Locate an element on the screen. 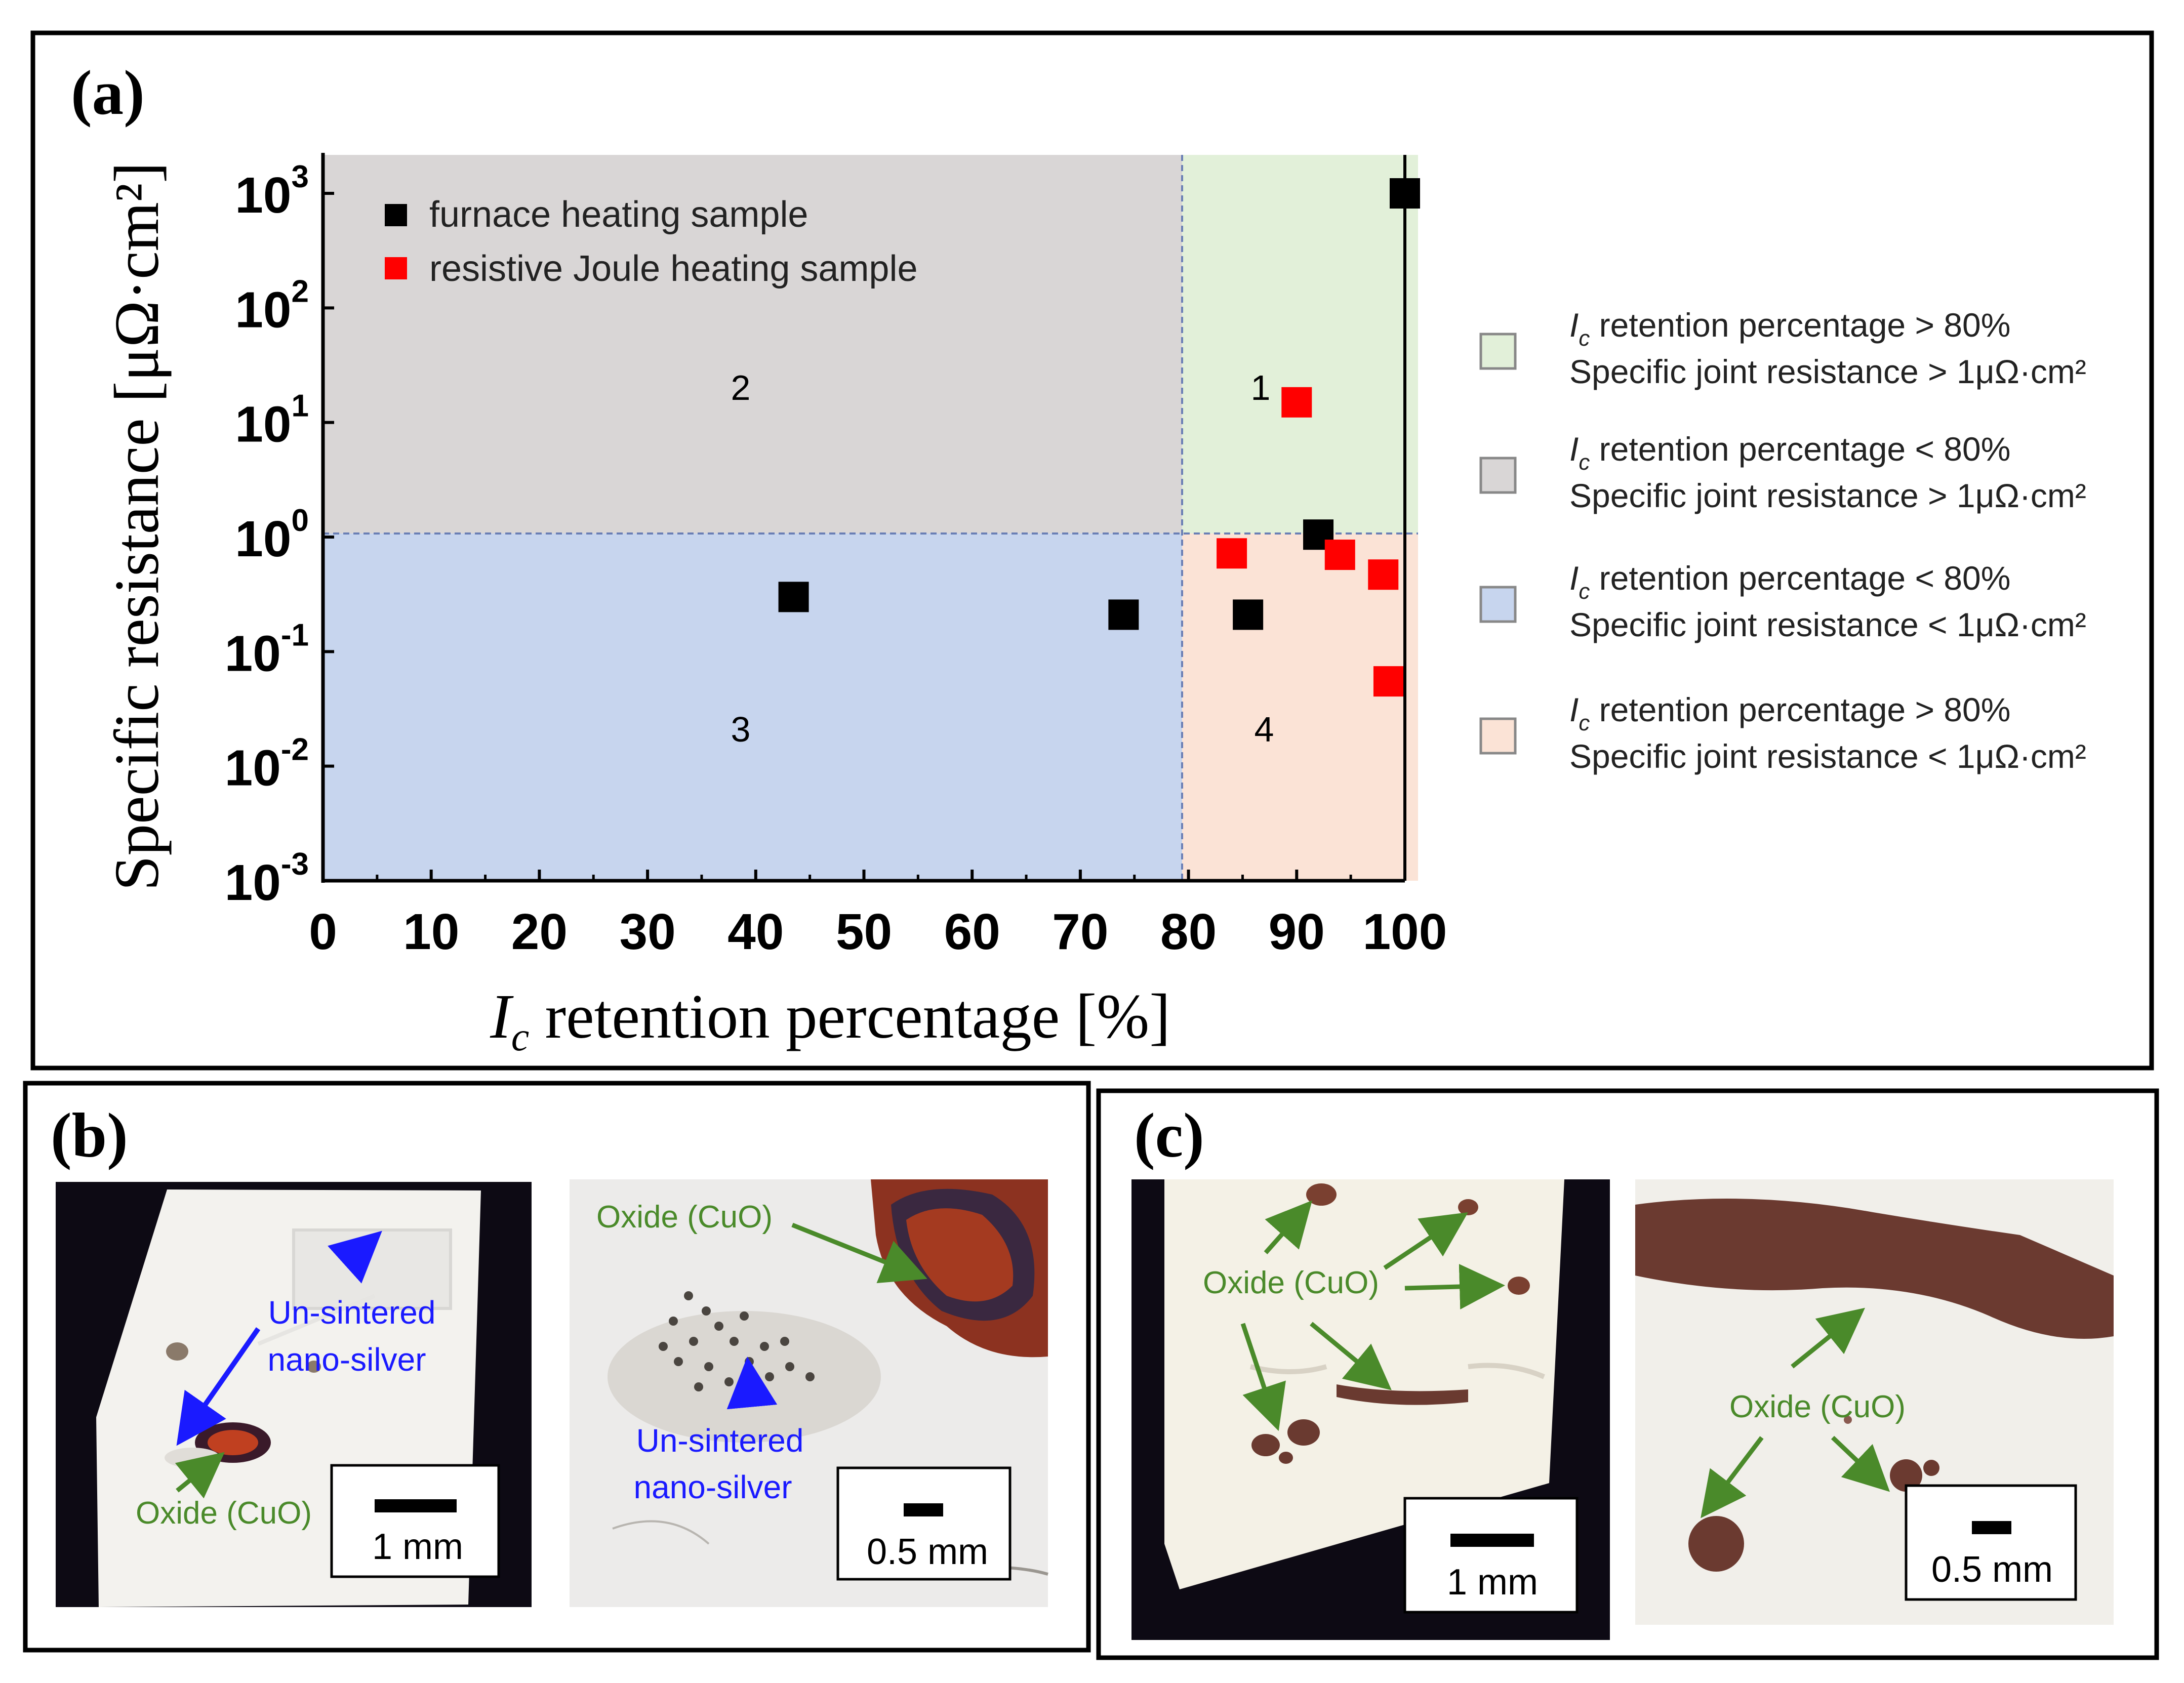 The width and height of the screenshot is (2184, 1683). y-tick-label: 10¹ is located at coordinates (272, 421).